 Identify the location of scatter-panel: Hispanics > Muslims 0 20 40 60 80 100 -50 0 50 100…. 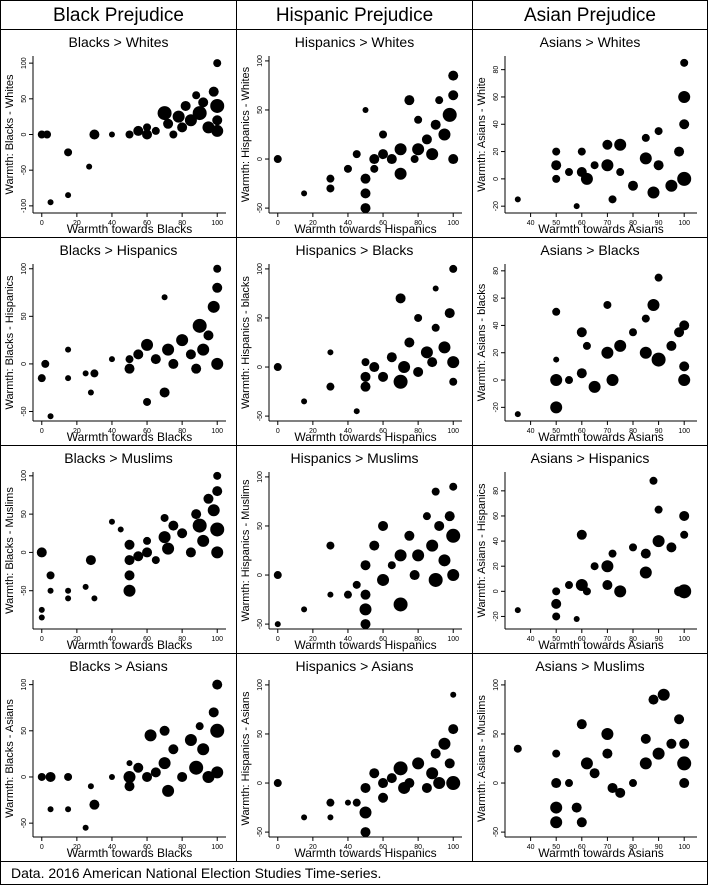
(354, 549).